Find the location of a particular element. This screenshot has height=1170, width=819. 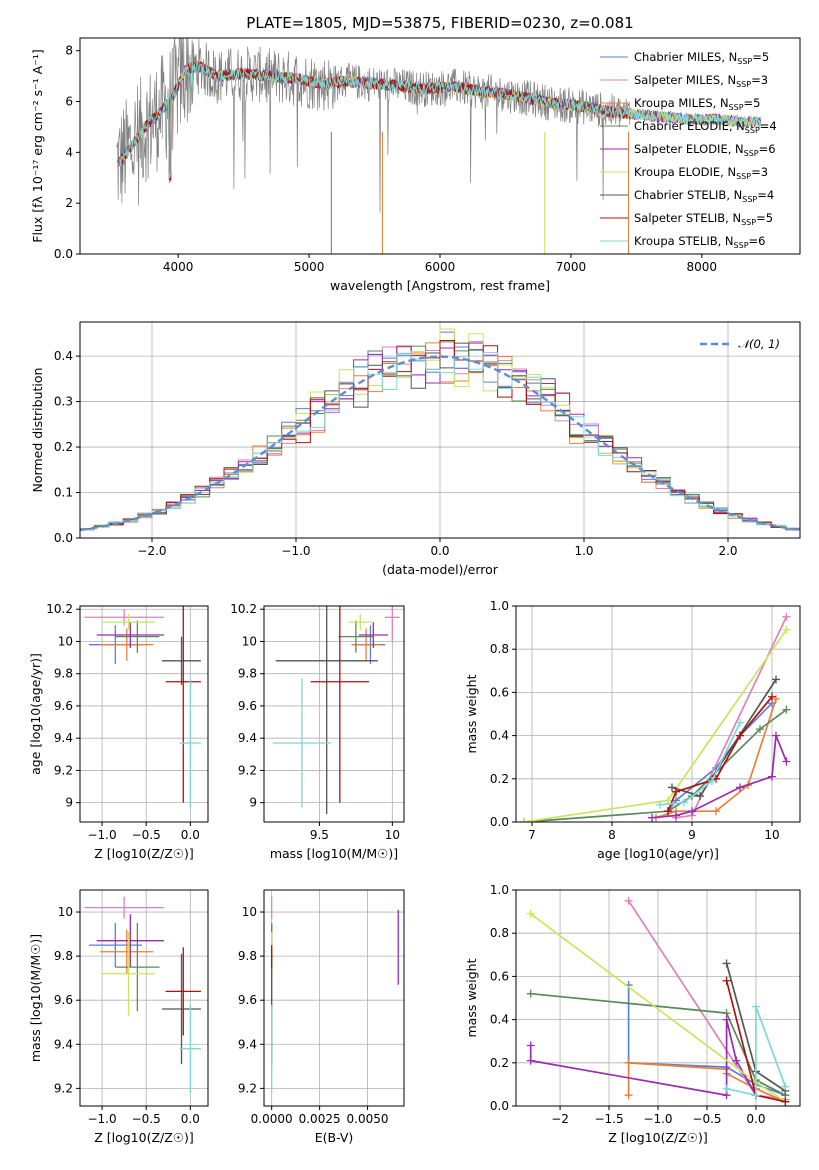

x-axis-label: wavelength [Angstrom, rest frame] is located at coordinates (440, 285).